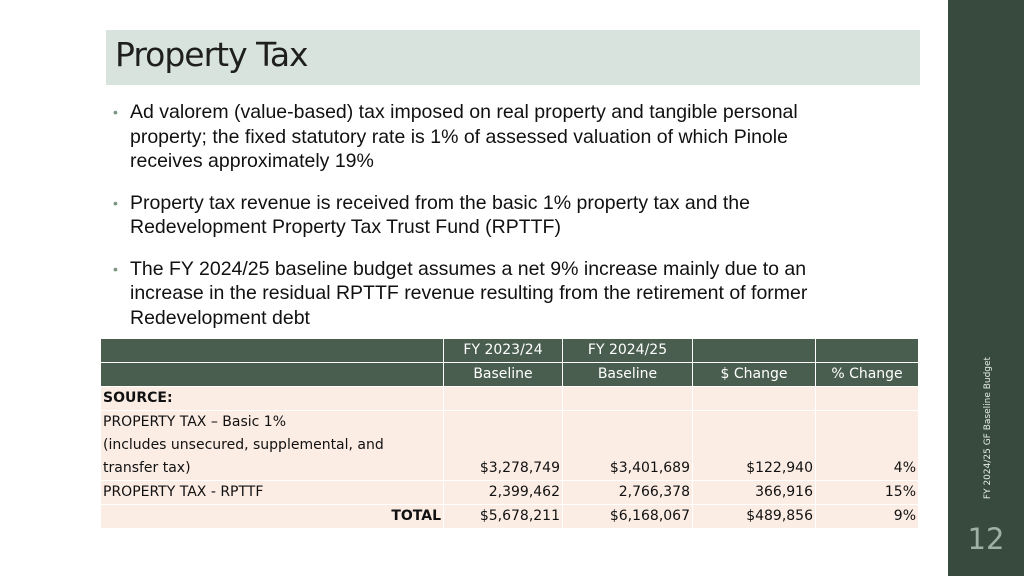  I want to click on table-row: SOURCE:, so click(509, 398).